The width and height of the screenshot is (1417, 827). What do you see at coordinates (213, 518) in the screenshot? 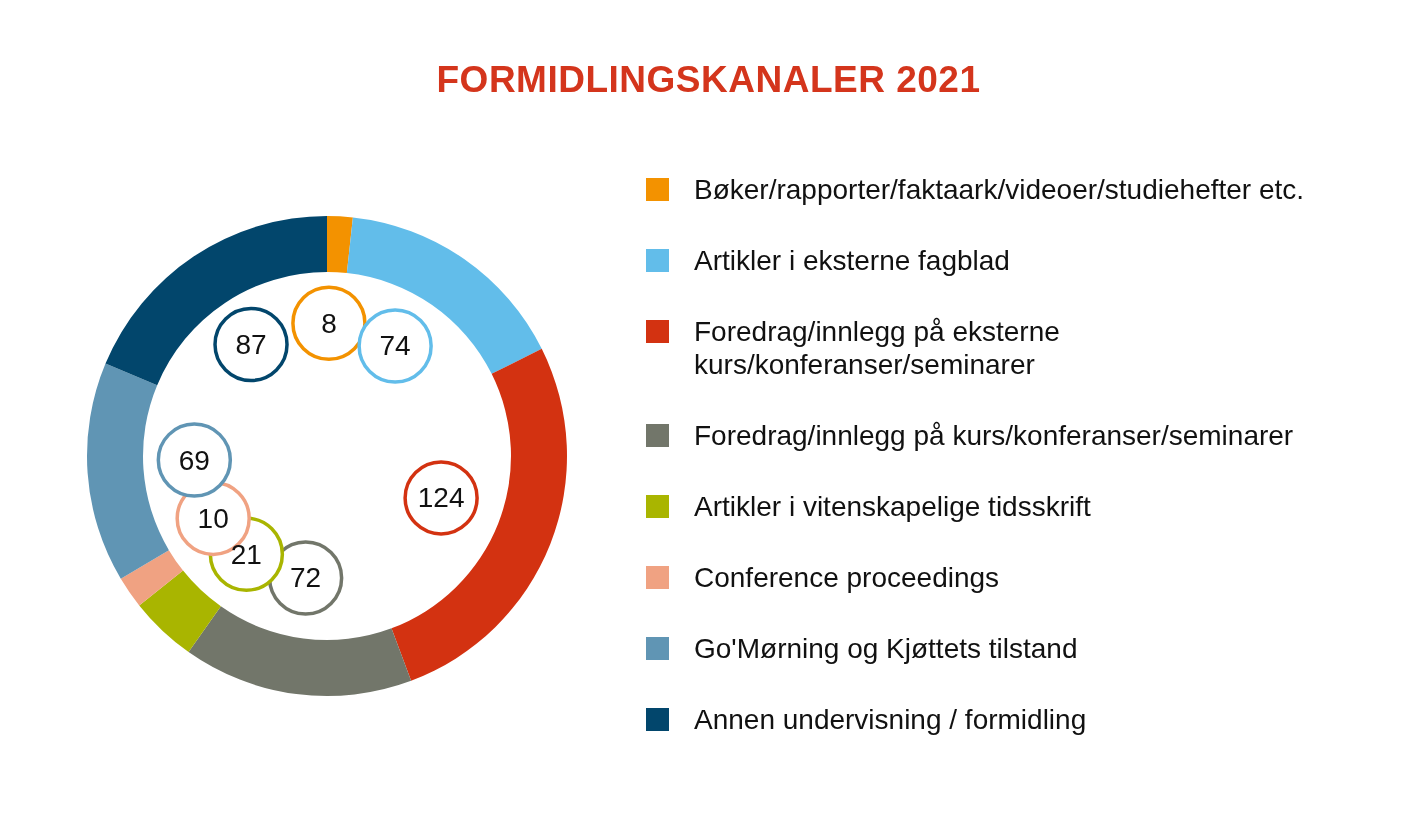
I see `data-label: 10` at bounding box center [213, 518].